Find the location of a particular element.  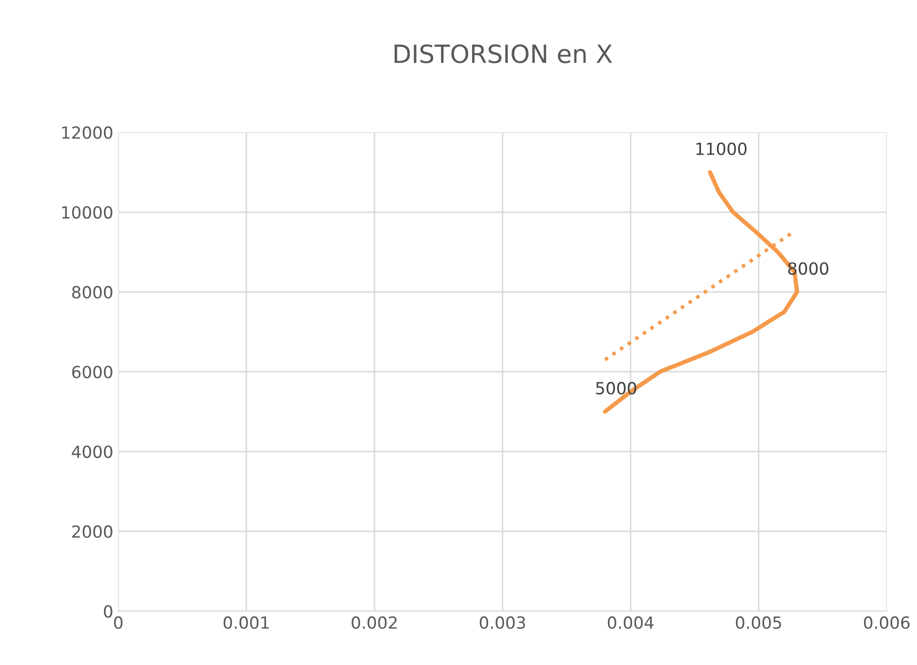

y-tick-label: 2000 is located at coordinates (92, 531).